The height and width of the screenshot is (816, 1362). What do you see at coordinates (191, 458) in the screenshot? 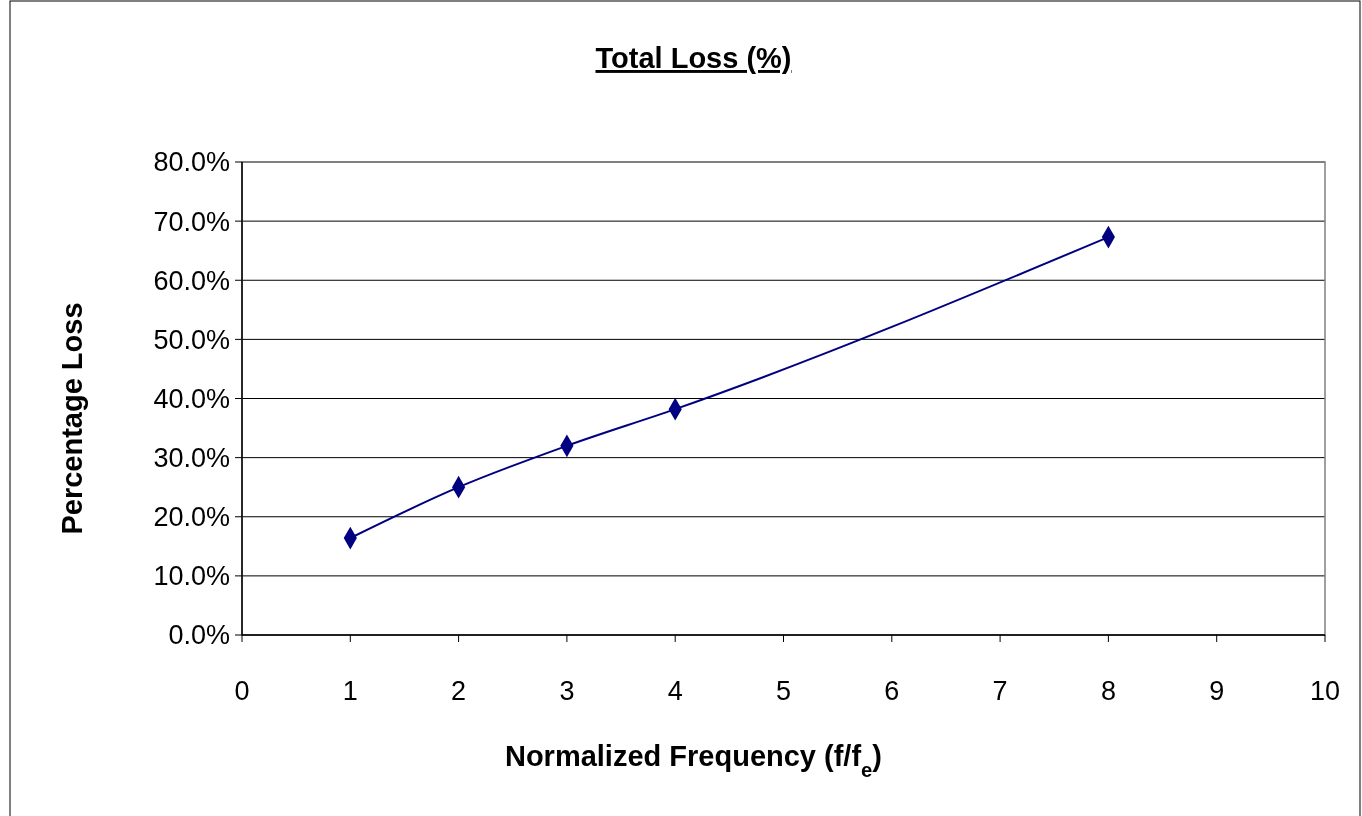
I see `y-tick-label: 30.0%` at bounding box center [191, 458].